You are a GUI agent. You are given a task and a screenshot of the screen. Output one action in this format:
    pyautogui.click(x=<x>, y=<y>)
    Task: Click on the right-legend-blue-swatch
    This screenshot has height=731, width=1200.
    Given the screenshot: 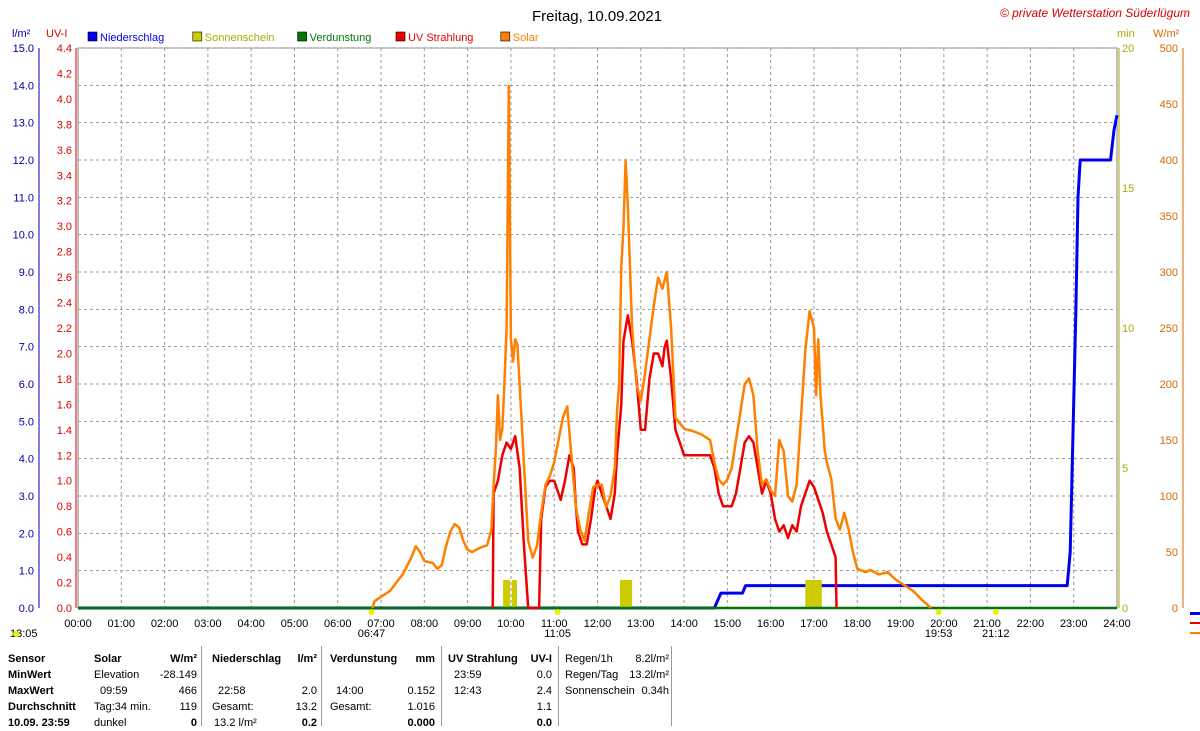 What is the action you would take?
    pyautogui.click(x=1195, y=613)
    